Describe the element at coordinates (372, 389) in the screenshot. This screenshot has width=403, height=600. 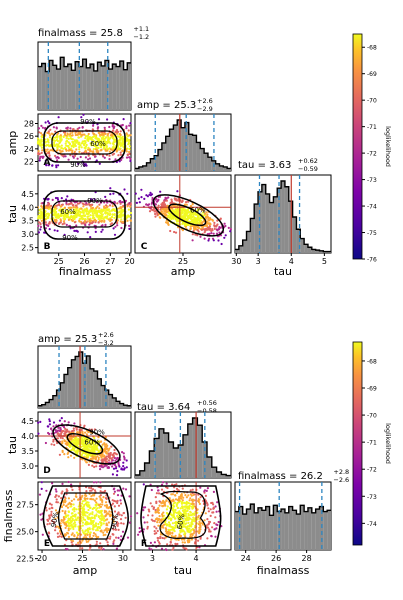
I see `fig2-colorbar-tick-label: -69` at that location.